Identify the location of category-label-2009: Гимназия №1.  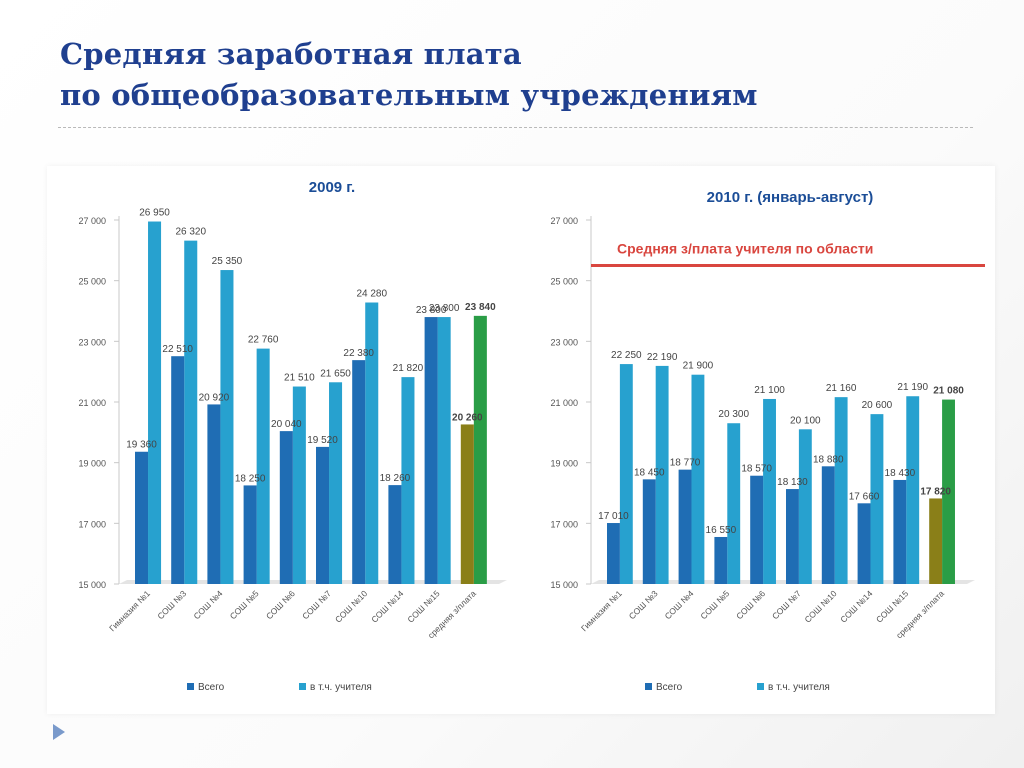
(129, 610).